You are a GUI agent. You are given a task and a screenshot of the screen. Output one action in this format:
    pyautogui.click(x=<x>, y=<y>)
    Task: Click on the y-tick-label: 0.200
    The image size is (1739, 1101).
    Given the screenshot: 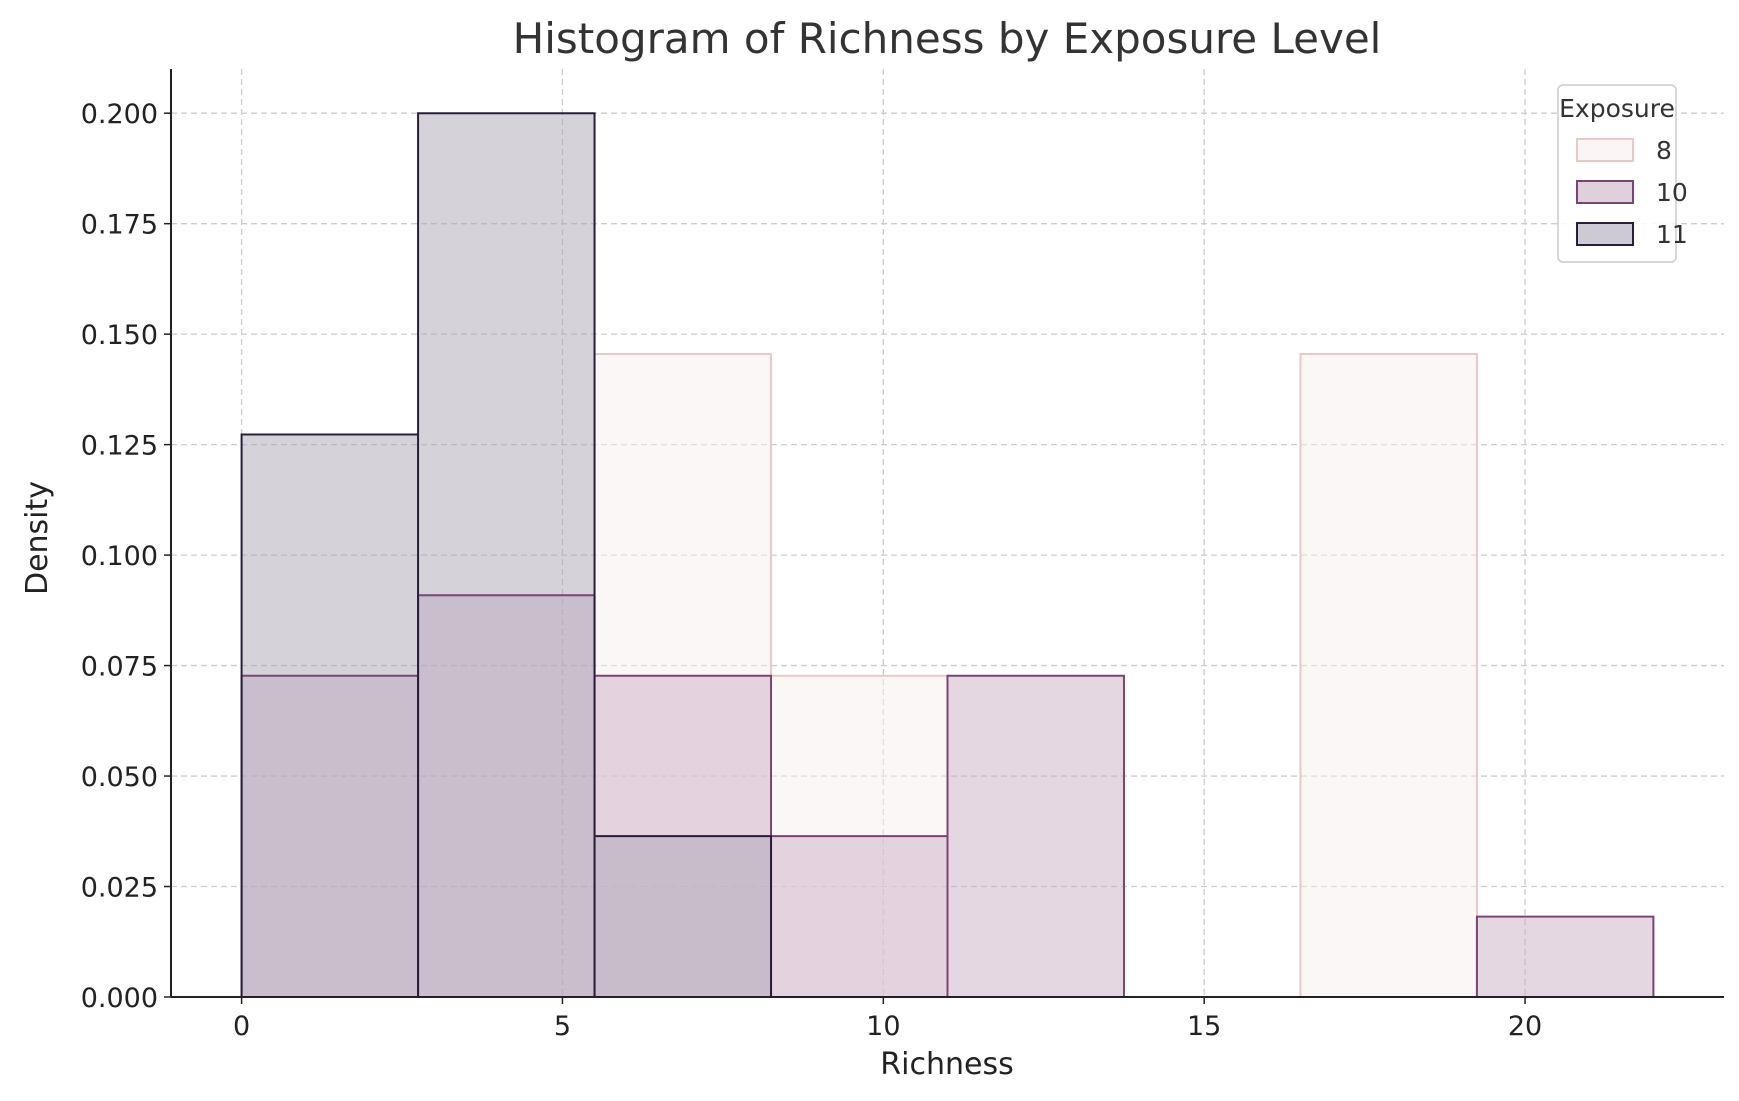 What is the action you would take?
    pyautogui.click(x=119, y=114)
    